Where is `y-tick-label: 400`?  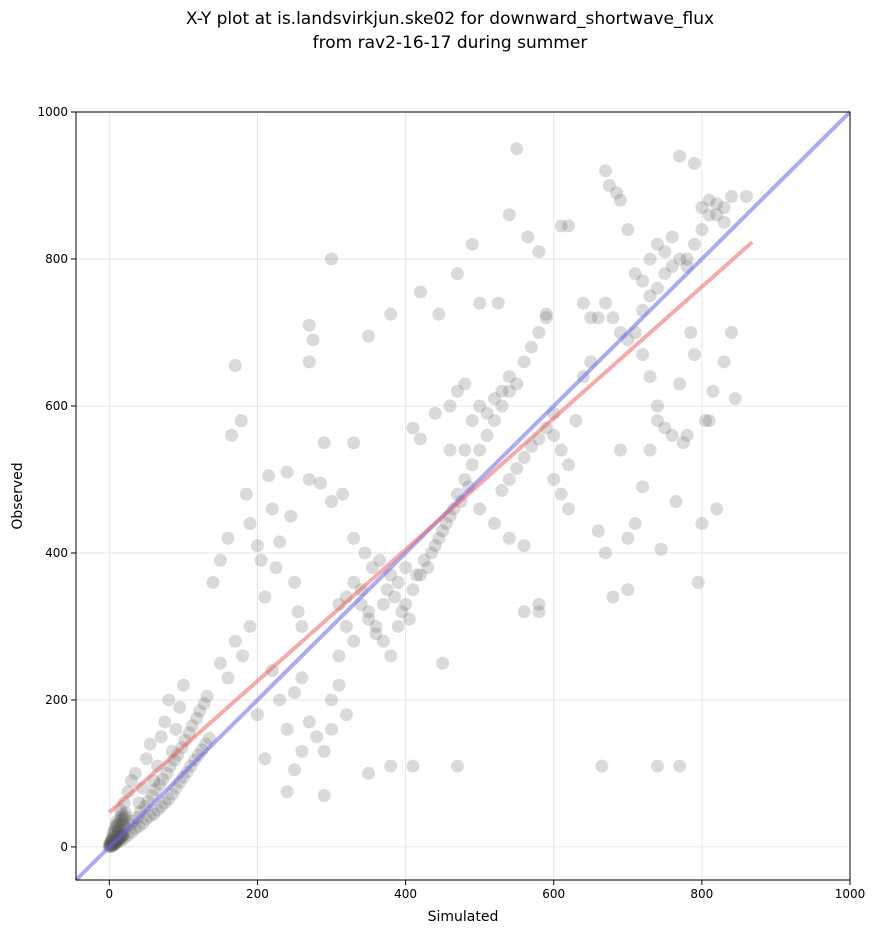 y-tick-label: 400 is located at coordinates (56, 553).